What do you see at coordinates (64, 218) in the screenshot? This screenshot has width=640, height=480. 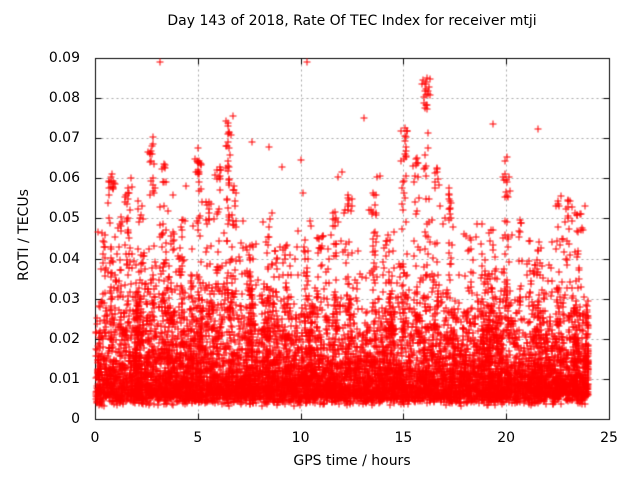 I see `y-tick-label: 0.05` at bounding box center [64, 218].